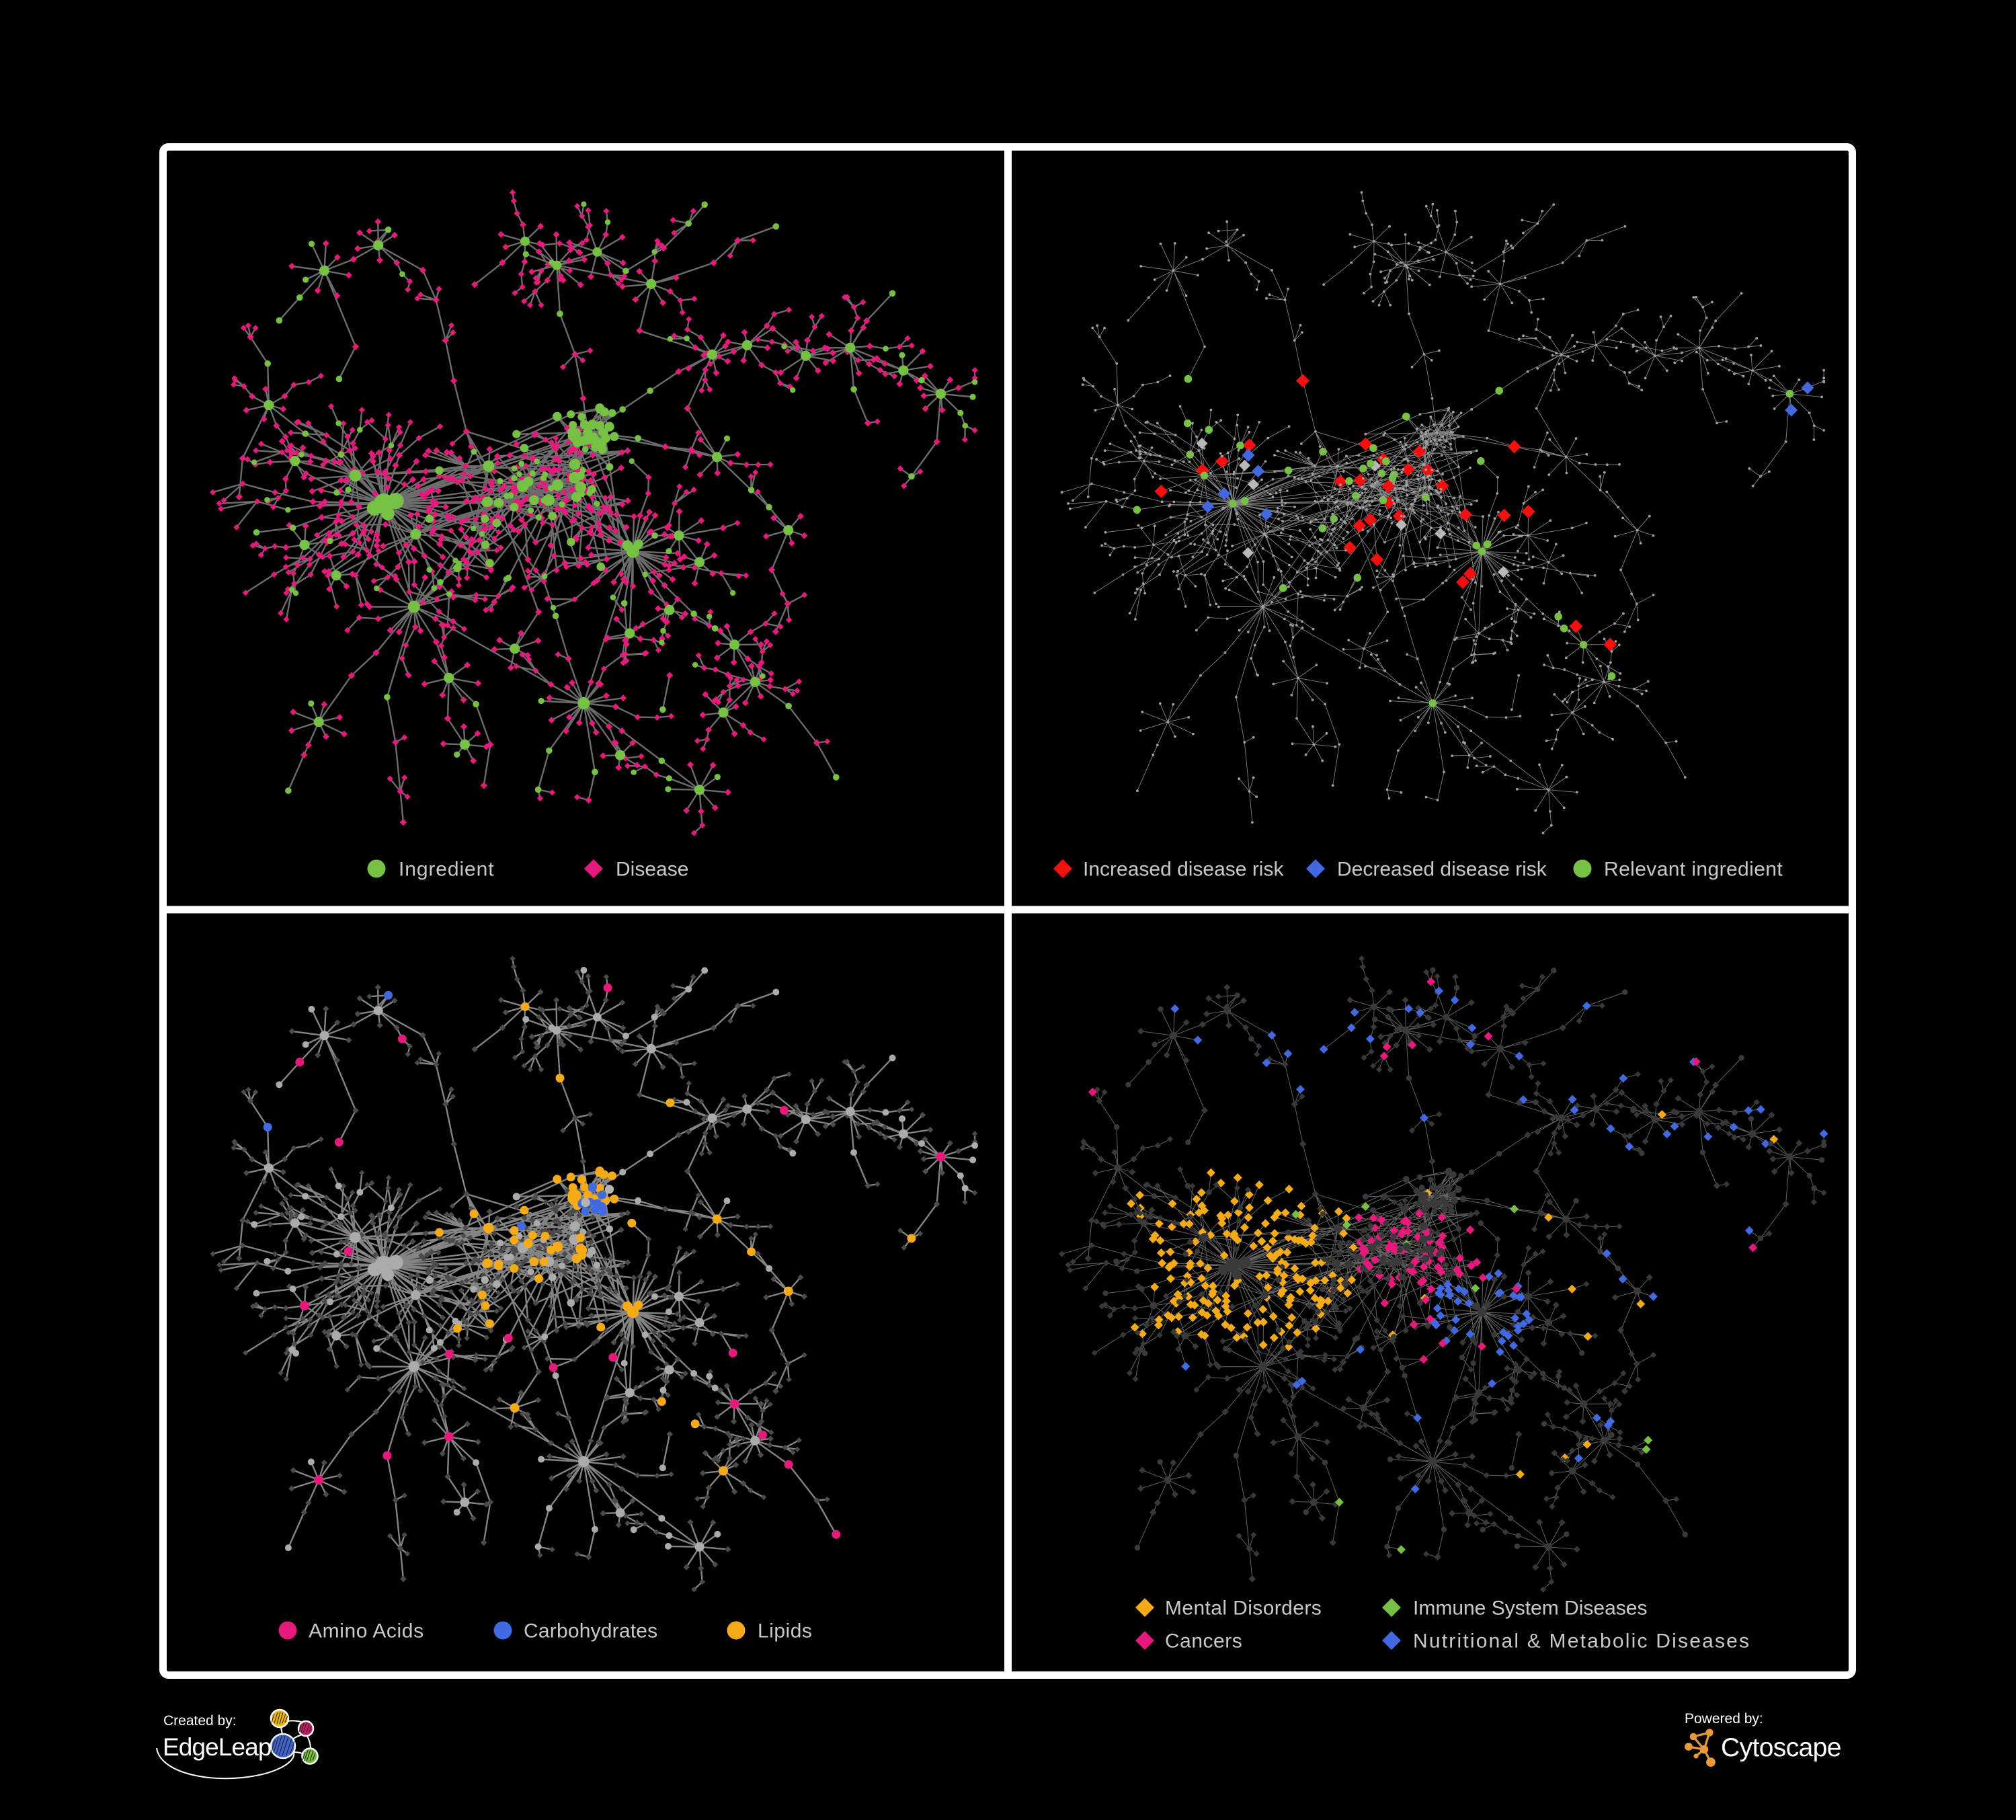 The height and width of the screenshot is (1820, 2016). Describe the element at coordinates (366, 1631) in the screenshot. I see `svg-text: Amino Acids` at that location.